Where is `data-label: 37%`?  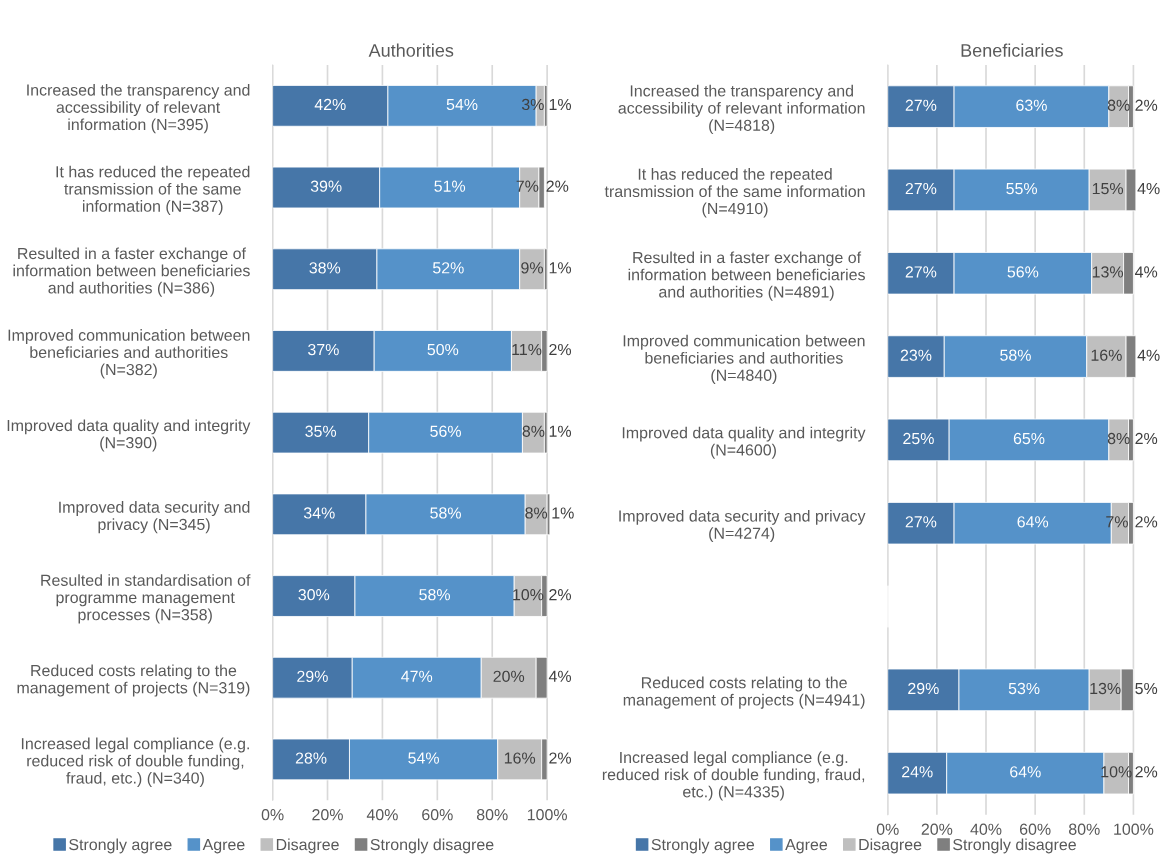 data-label: 37% is located at coordinates (323, 349).